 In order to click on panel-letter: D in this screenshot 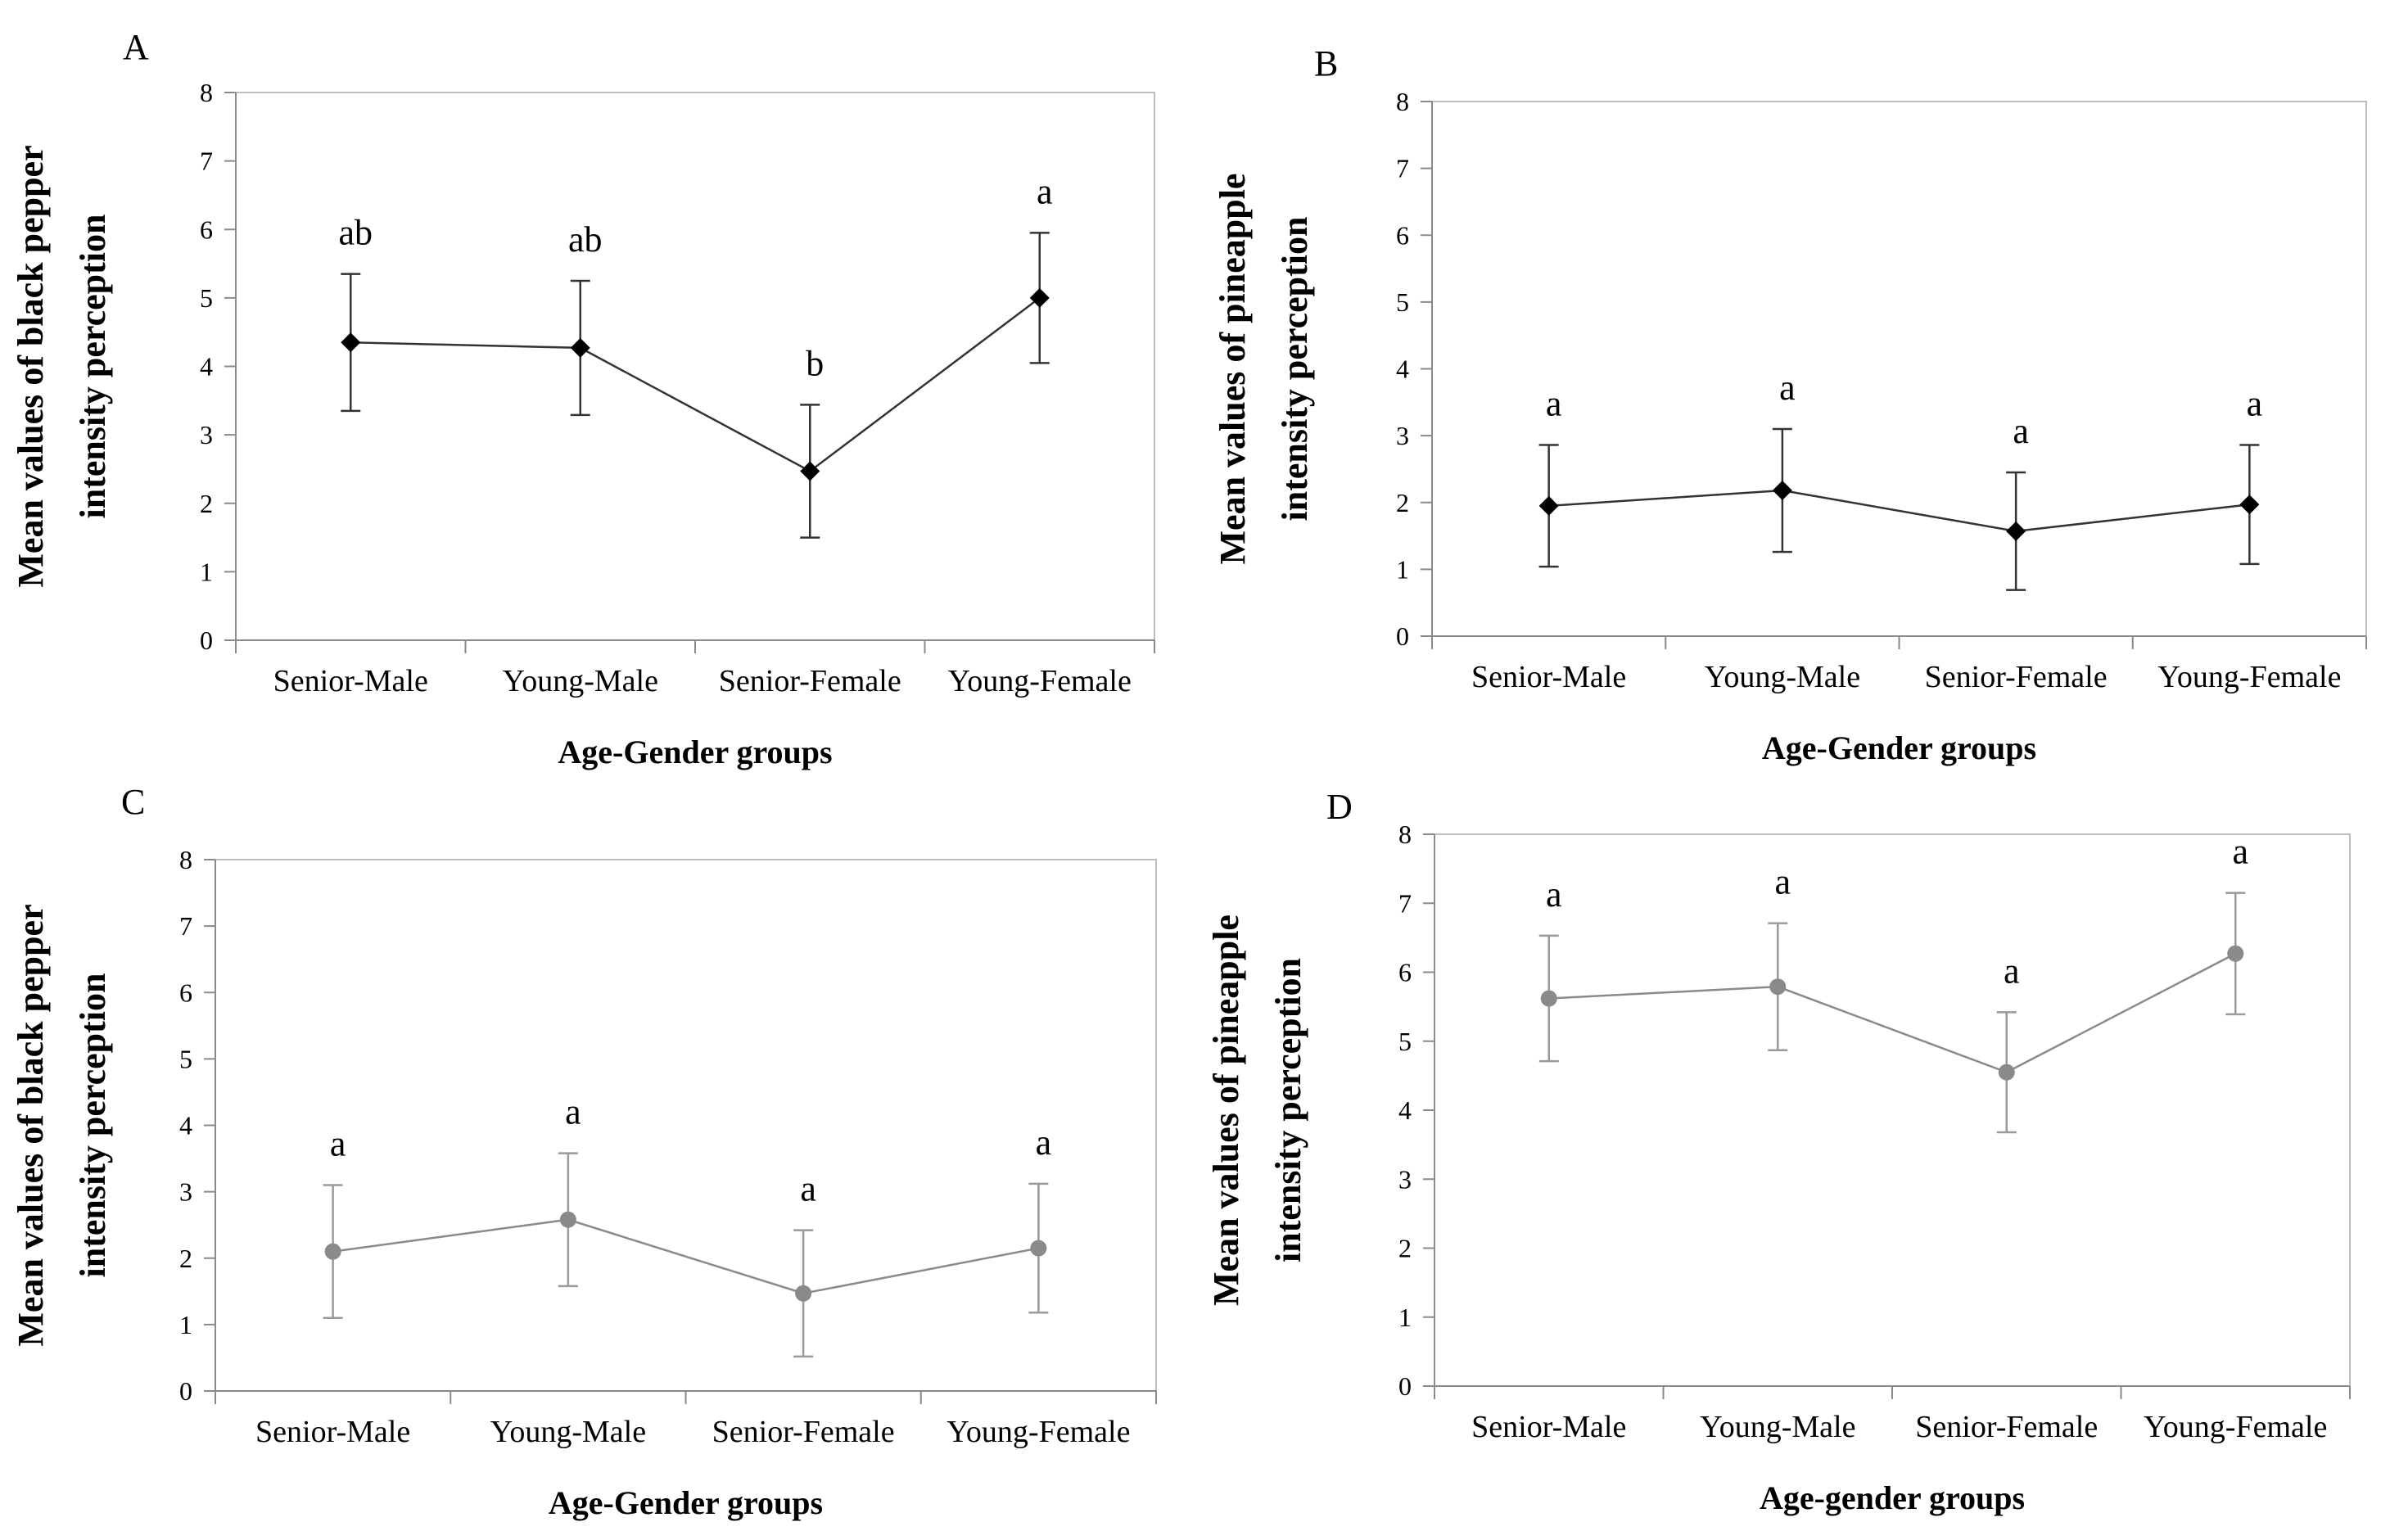, I will do `click(1339, 807)`.